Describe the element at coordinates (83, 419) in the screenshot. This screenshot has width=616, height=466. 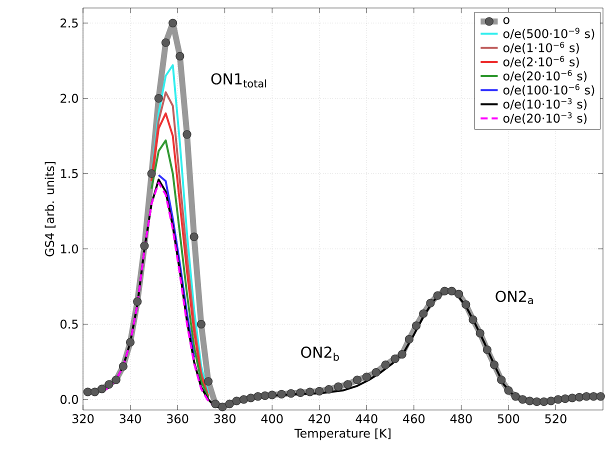
I see `x-tick-label: 320` at that location.